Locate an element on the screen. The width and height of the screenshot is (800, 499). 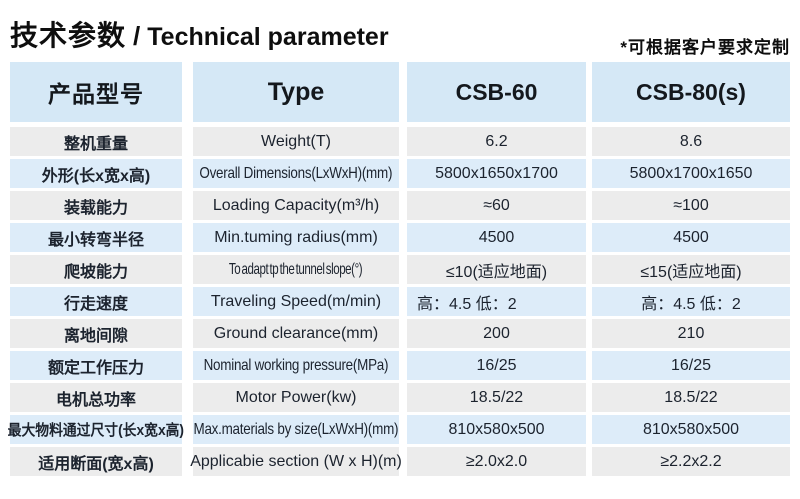
value-csb80: 高：4.5 低：2 is located at coordinates (691, 301).